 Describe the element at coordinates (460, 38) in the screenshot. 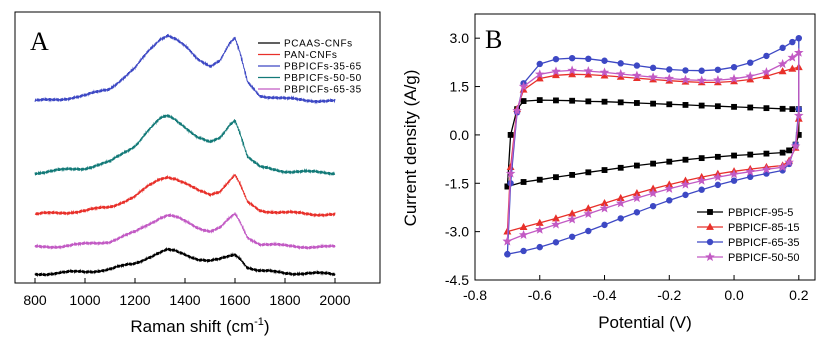

I see `cv-y-tick-label: 3.0` at that location.